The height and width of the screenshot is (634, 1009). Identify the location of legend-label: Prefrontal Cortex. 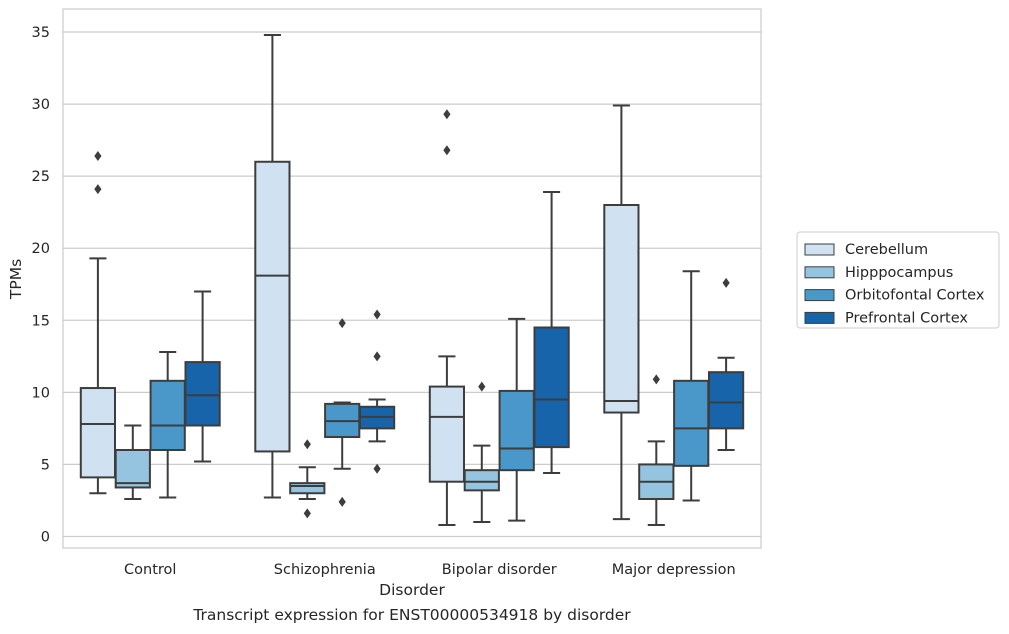
(906, 318).